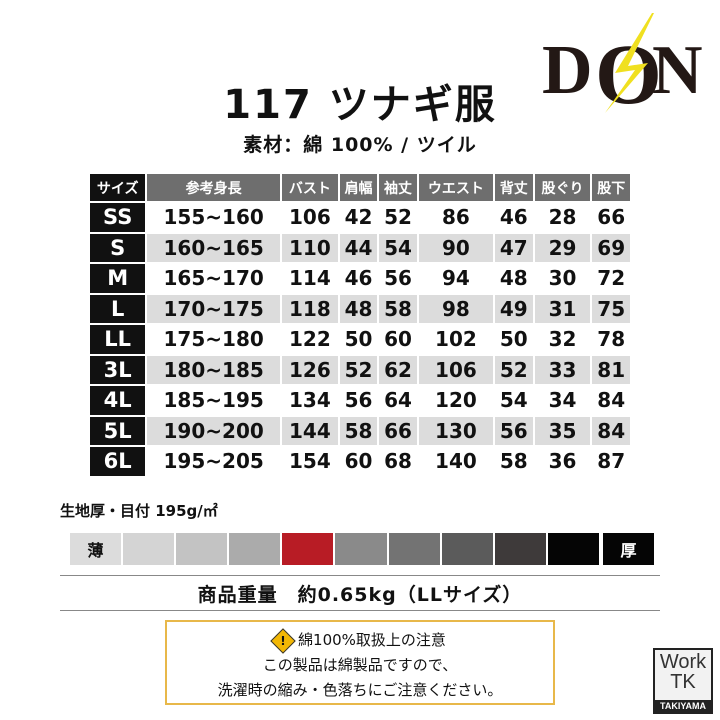 This screenshot has height=720, width=720. I want to click on size-cell: 6L, so click(117, 461).